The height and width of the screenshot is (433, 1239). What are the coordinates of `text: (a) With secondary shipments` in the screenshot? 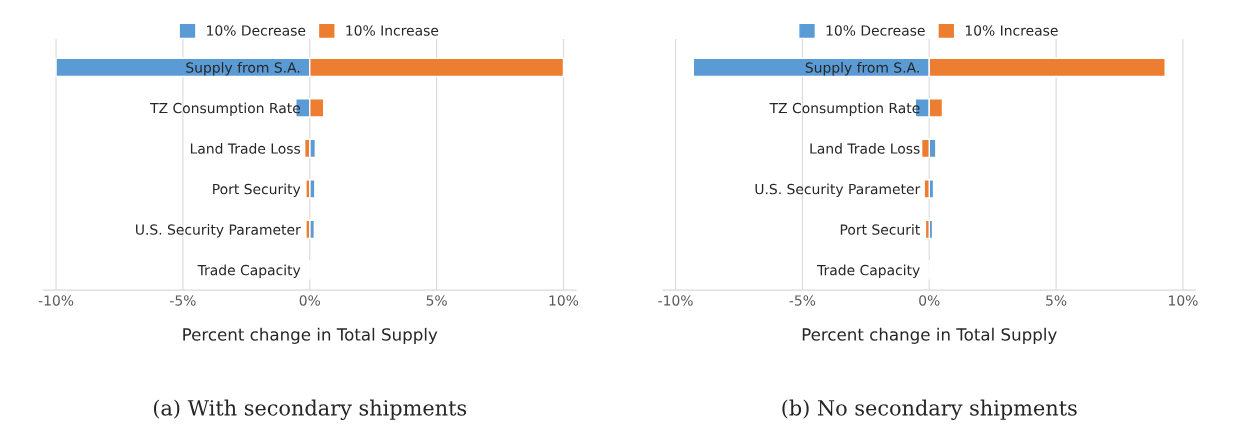 It's located at (310, 410).